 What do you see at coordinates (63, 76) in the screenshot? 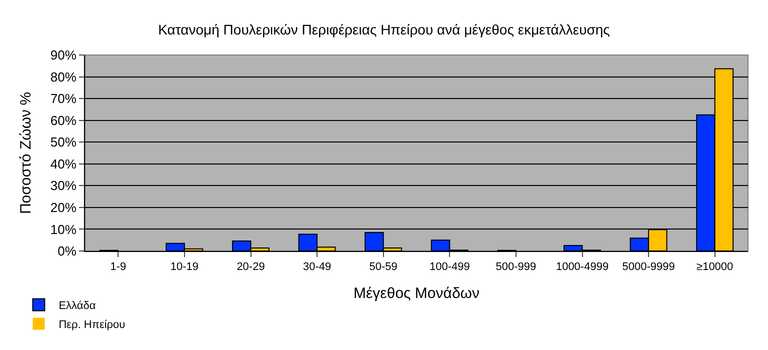
I see `y-tick-label: 80%` at bounding box center [63, 76].